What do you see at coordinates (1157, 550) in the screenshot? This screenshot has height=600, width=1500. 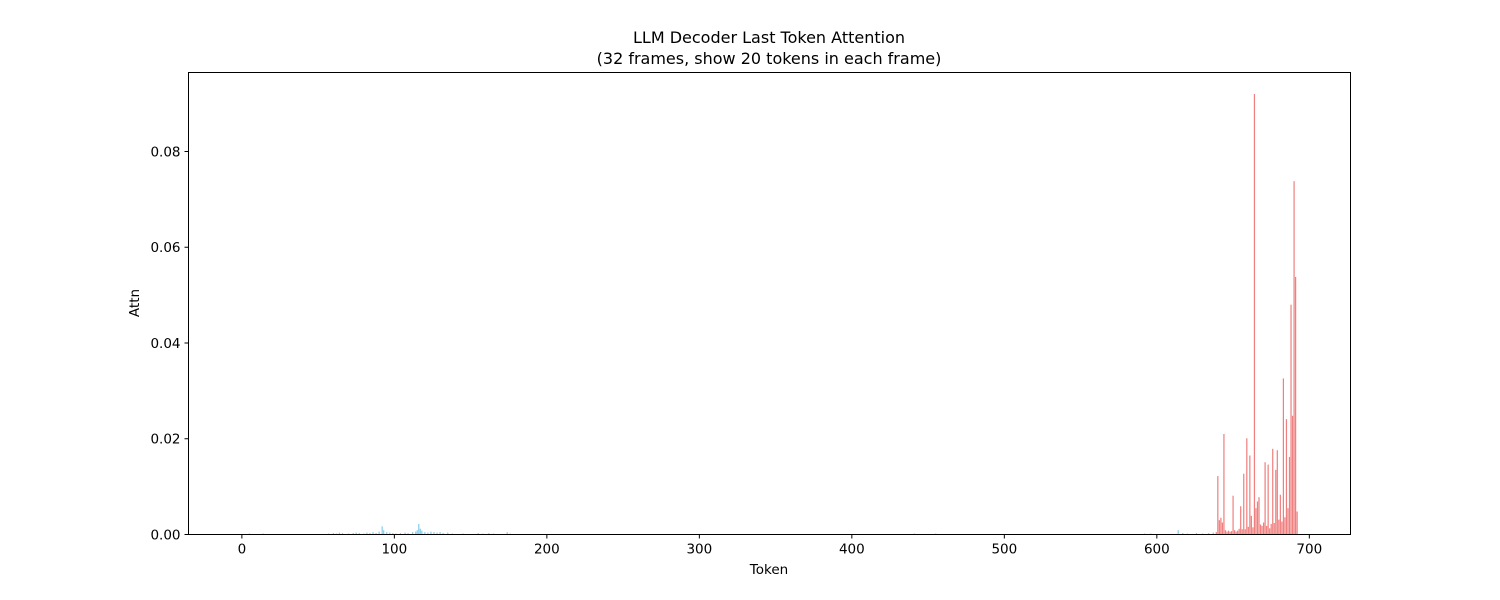 I see `x-tick-label-600: 600` at bounding box center [1157, 550].